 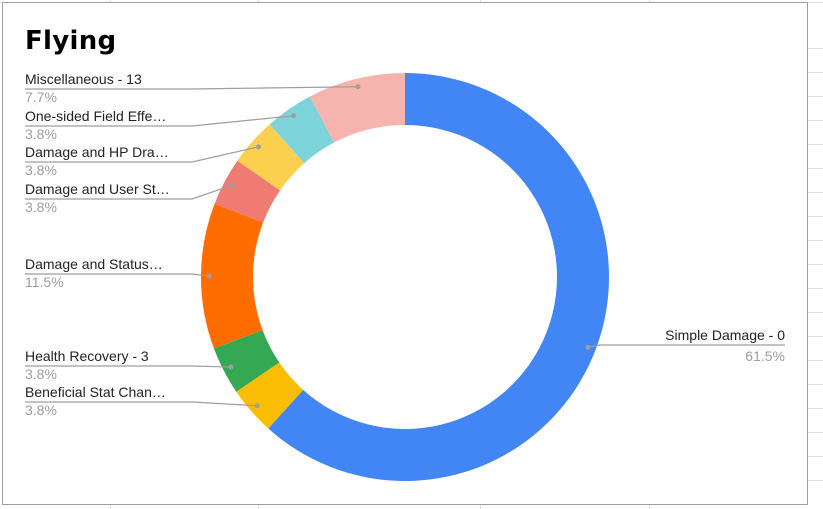 I want to click on slice-label: Miscellaneous - 13, so click(x=83, y=79).